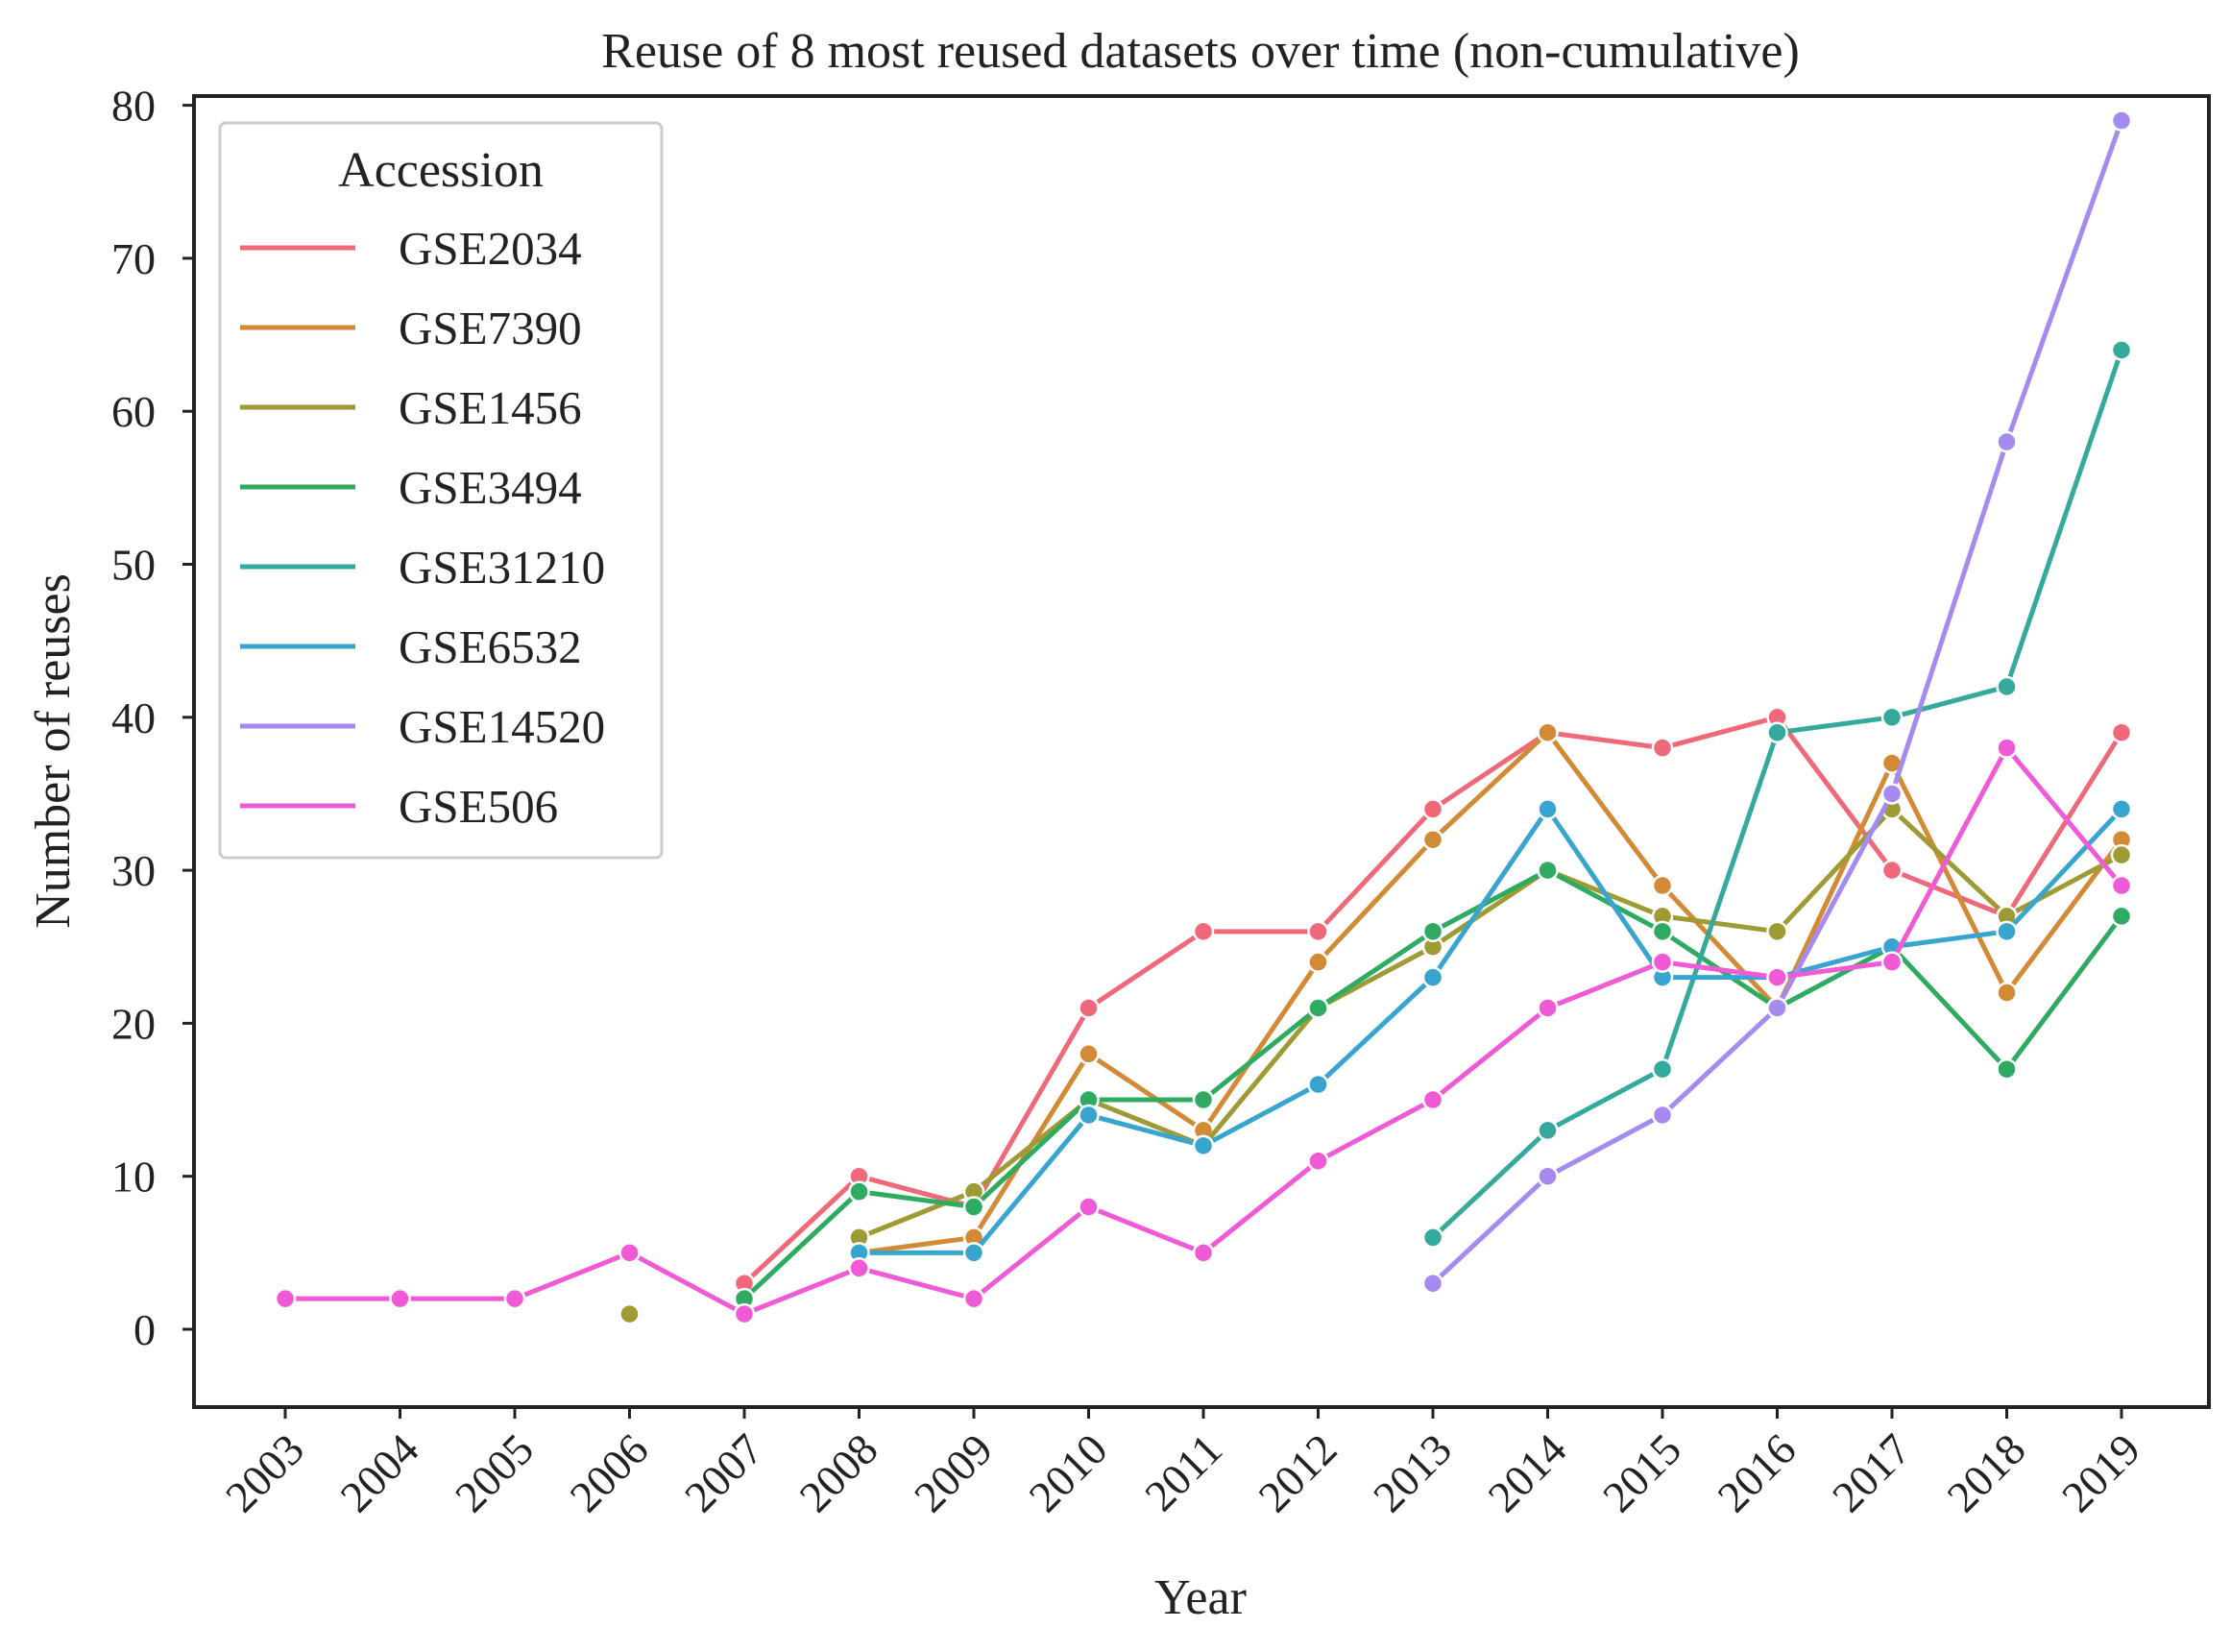 This screenshot has width=2231, height=1652. I want to click on x-tick-label: 2003, so click(264, 1472).